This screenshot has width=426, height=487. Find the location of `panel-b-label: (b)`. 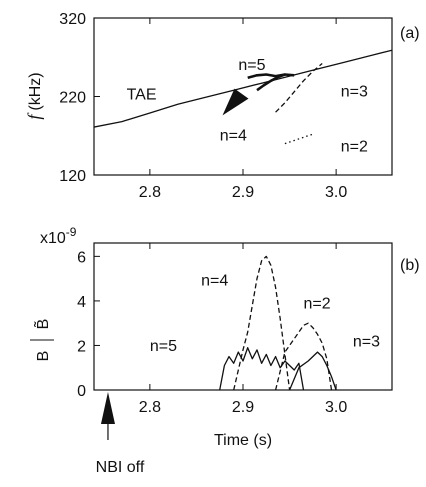

panel-b-label: (b) is located at coordinates (410, 265).